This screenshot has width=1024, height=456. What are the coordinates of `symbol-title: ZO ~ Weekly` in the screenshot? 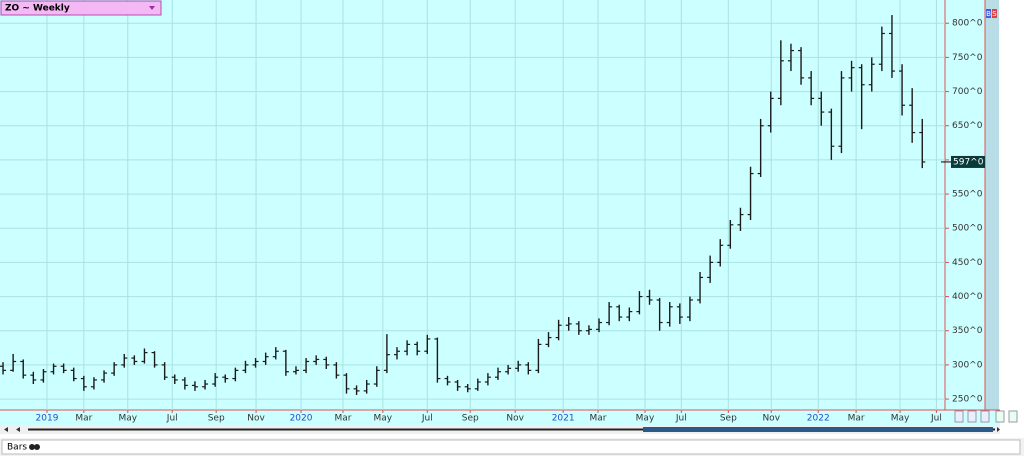 It's located at (37, 9).